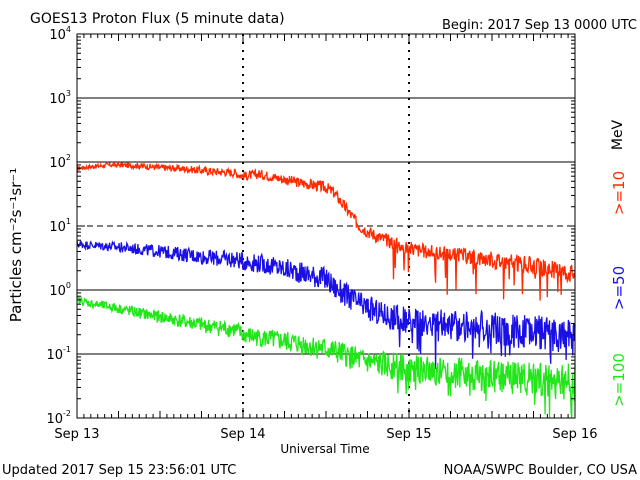  Describe the element at coordinates (242, 434) in the screenshot. I see `x-tick-label: Sep 14` at that location.